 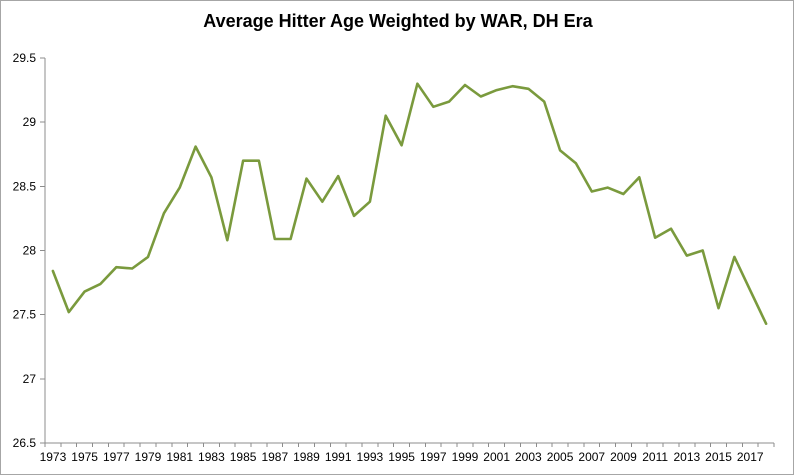 What do you see at coordinates (655, 457) in the screenshot?
I see `x-tick-label: 2011` at bounding box center [655, 457].